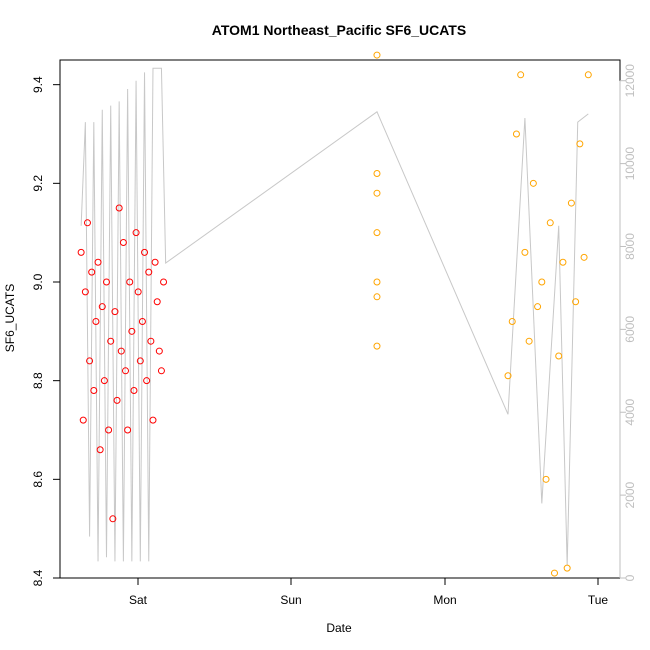 This screenshot has height=650, width=650. What do you see at coordinates (369, 592) in the screenshot?
I see `x-axis: Sat Sun Mon Tue` at bounding box center [369, 592].